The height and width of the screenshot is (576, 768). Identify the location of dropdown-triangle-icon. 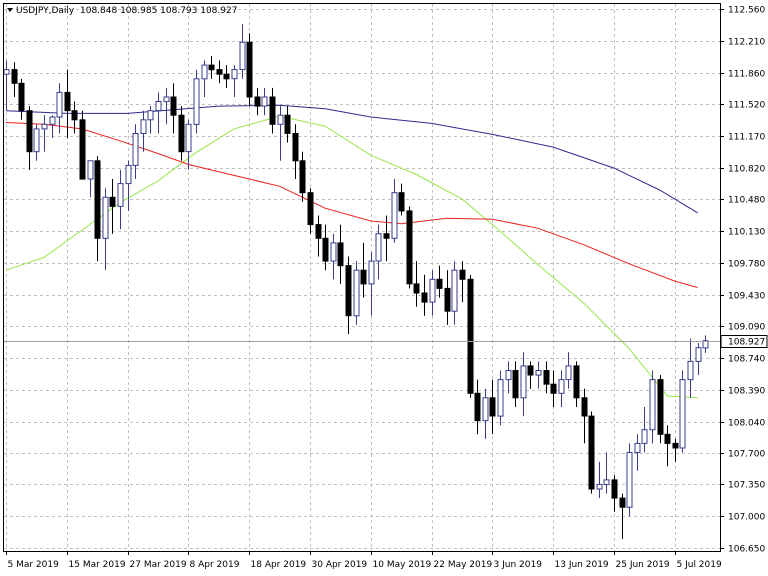
(10, 10).